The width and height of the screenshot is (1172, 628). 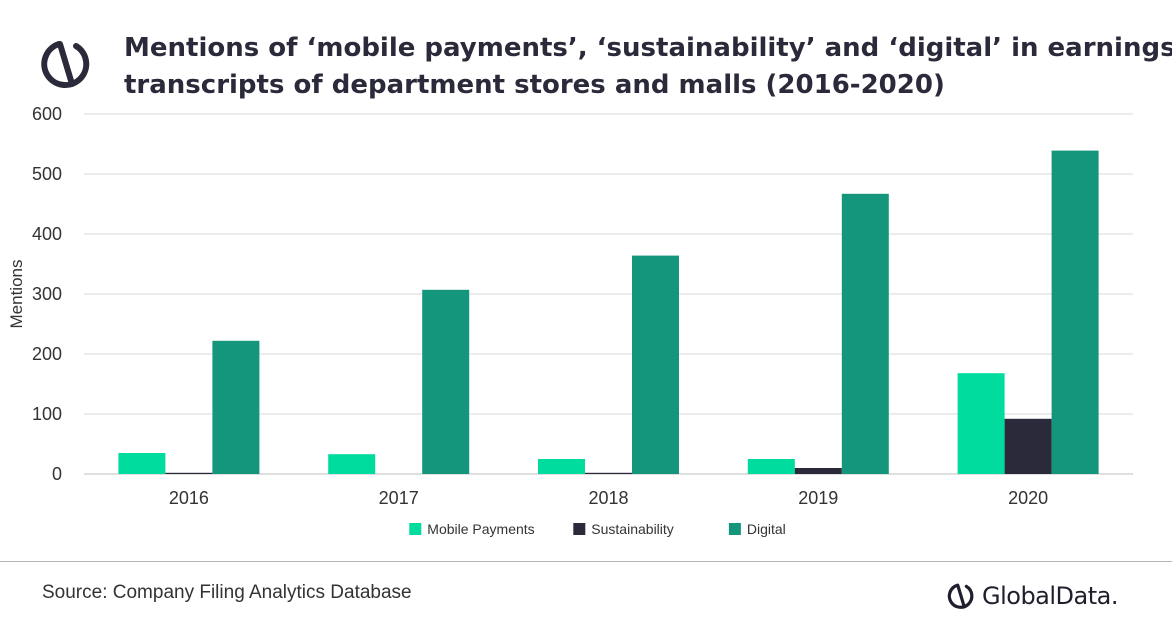 I want to click on globaldata-logo-icon, so click(x=65, y=65).